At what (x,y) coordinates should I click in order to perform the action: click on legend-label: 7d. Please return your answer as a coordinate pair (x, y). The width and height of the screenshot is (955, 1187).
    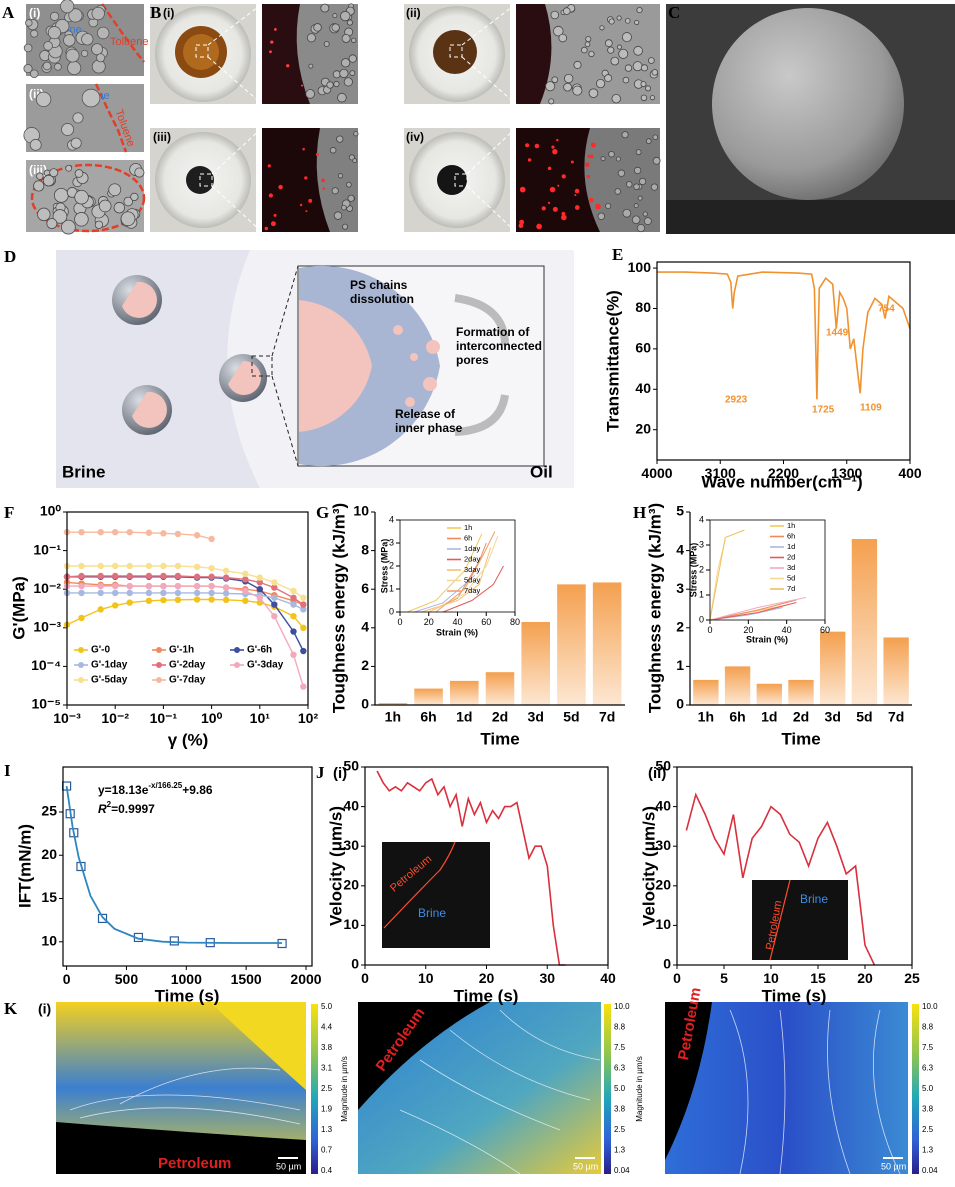
    Looking at the image, I should click on (791, 588).